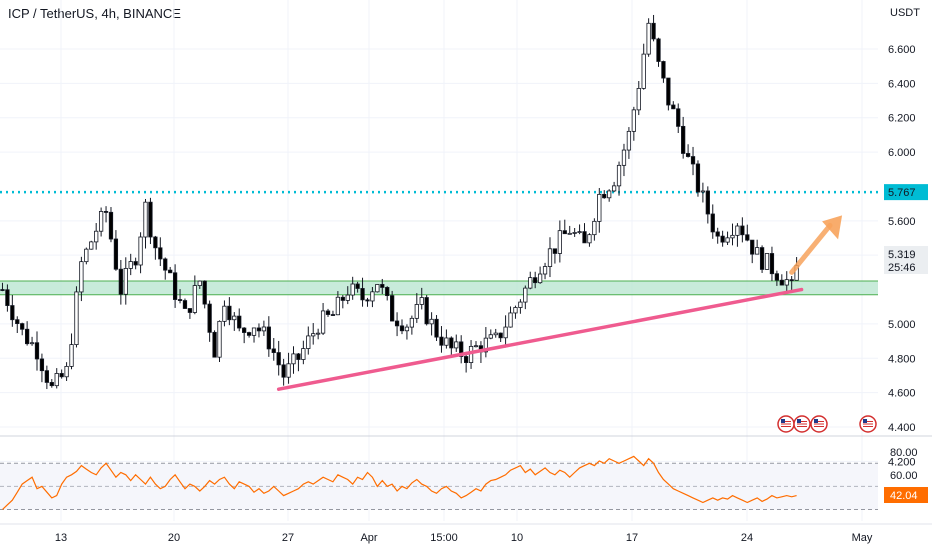 The width and height of the screenshot is (932, 550). I want to click on projection-arrow-head, so click(832, 227).